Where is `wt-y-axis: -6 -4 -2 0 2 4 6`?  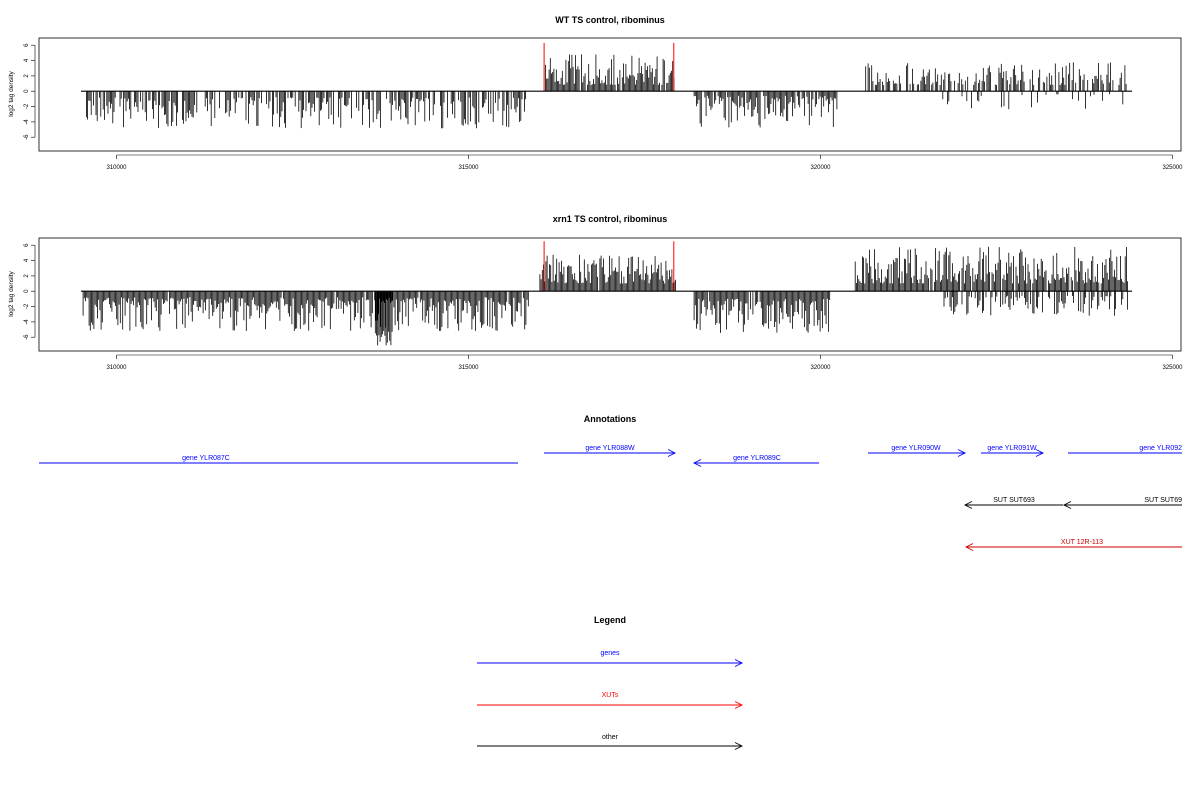 wt-y-axis: -6 -4 -2 0 2 4 6 is located at coordinates (30, 91).